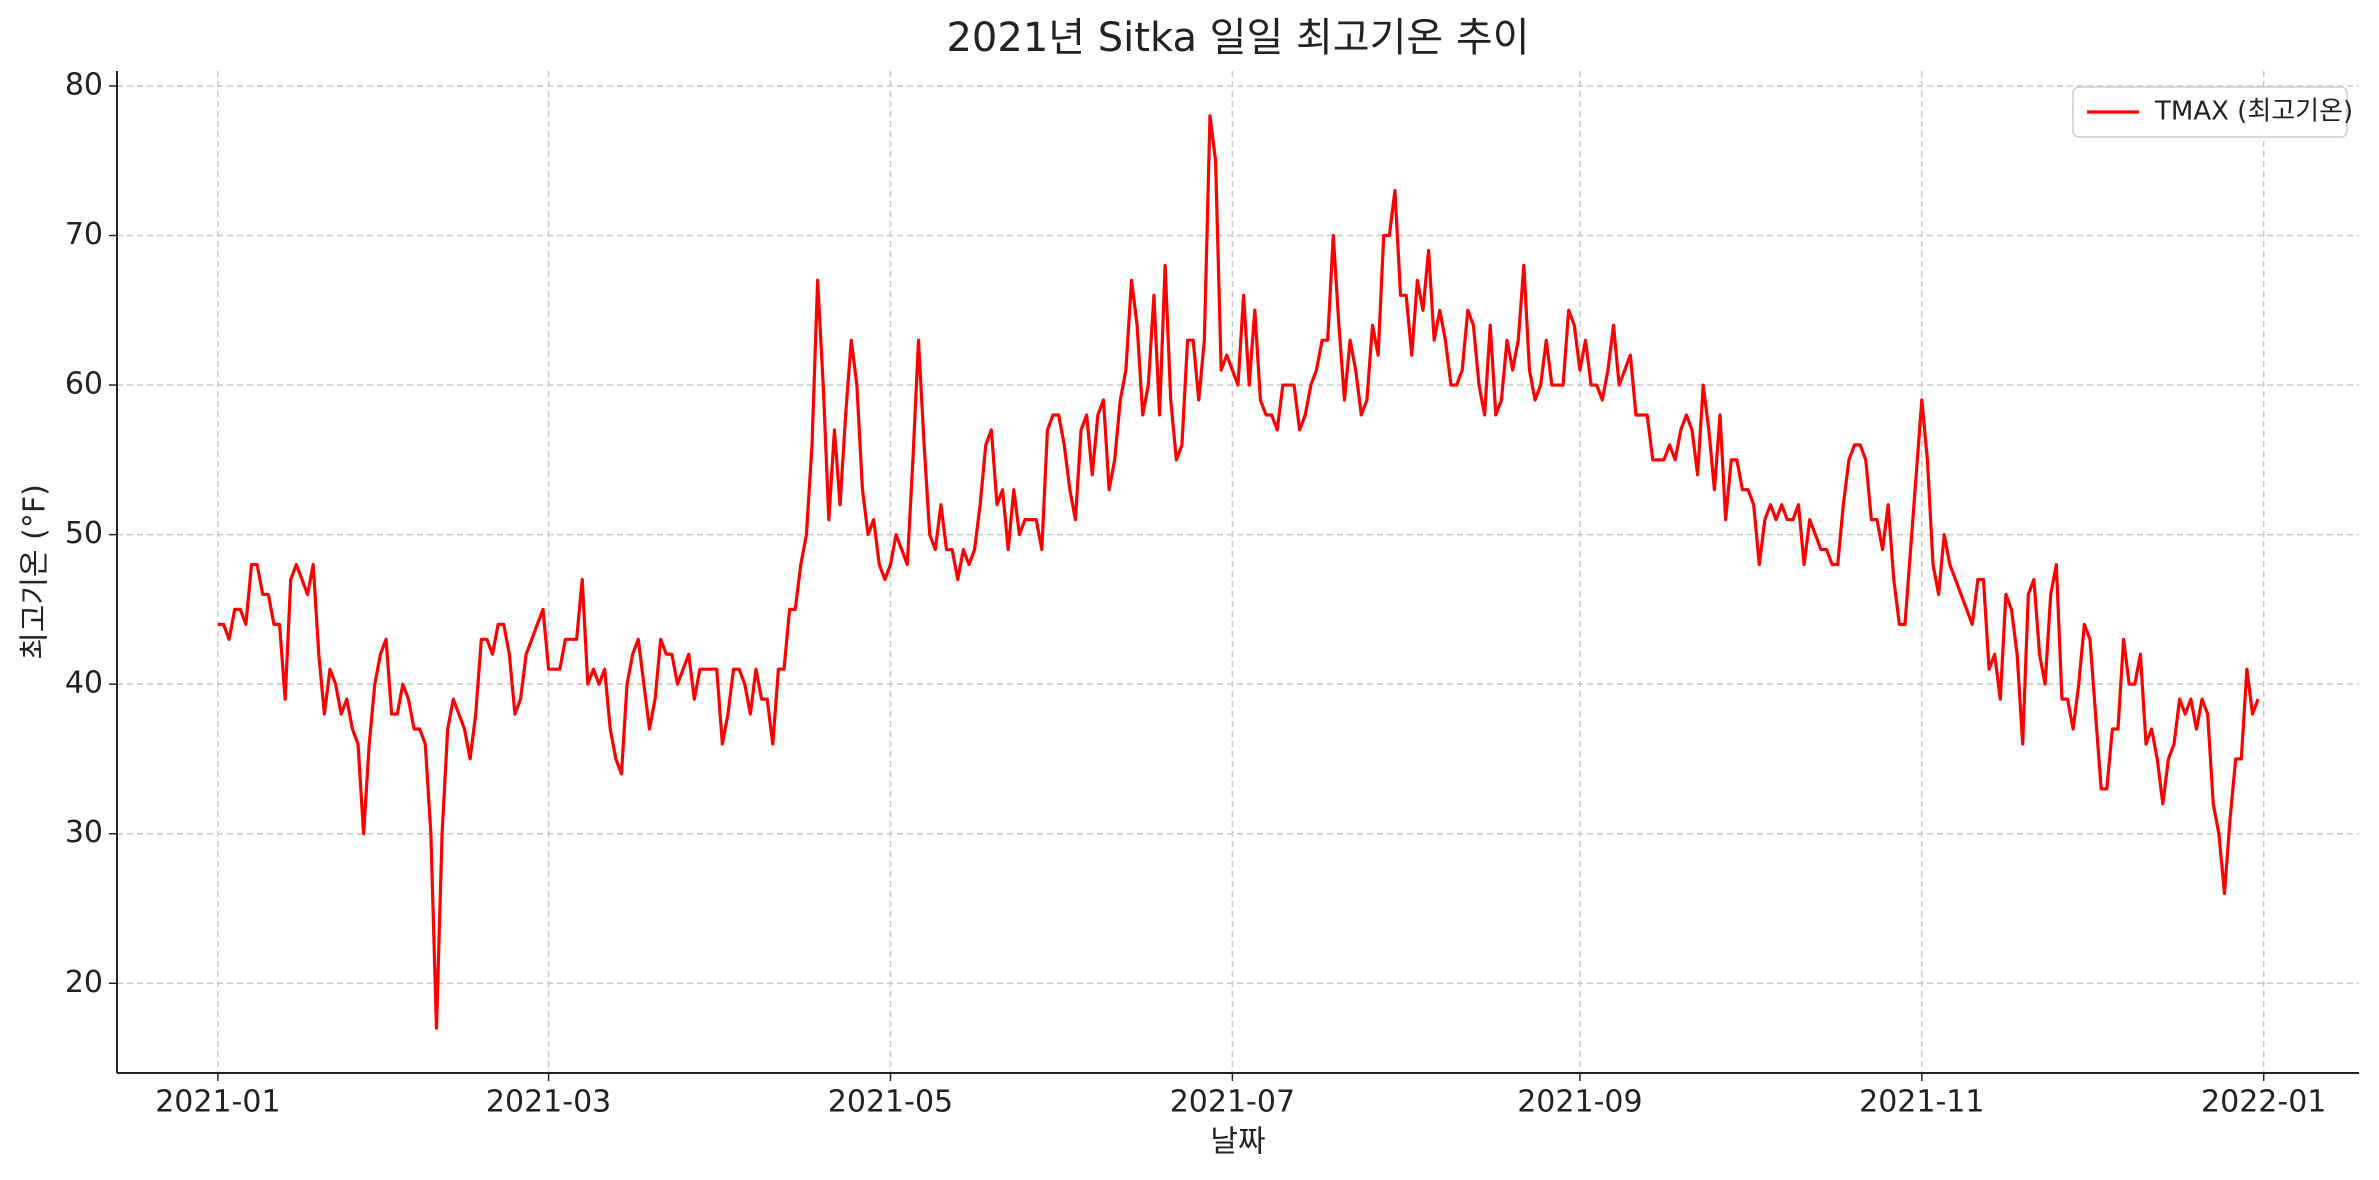 The height and width of the screenshot is (1180, 2379). Describe the element at coordinates (1579, 1102) in the screenshot. I see `x-tick-label: 2021-09` at that location.